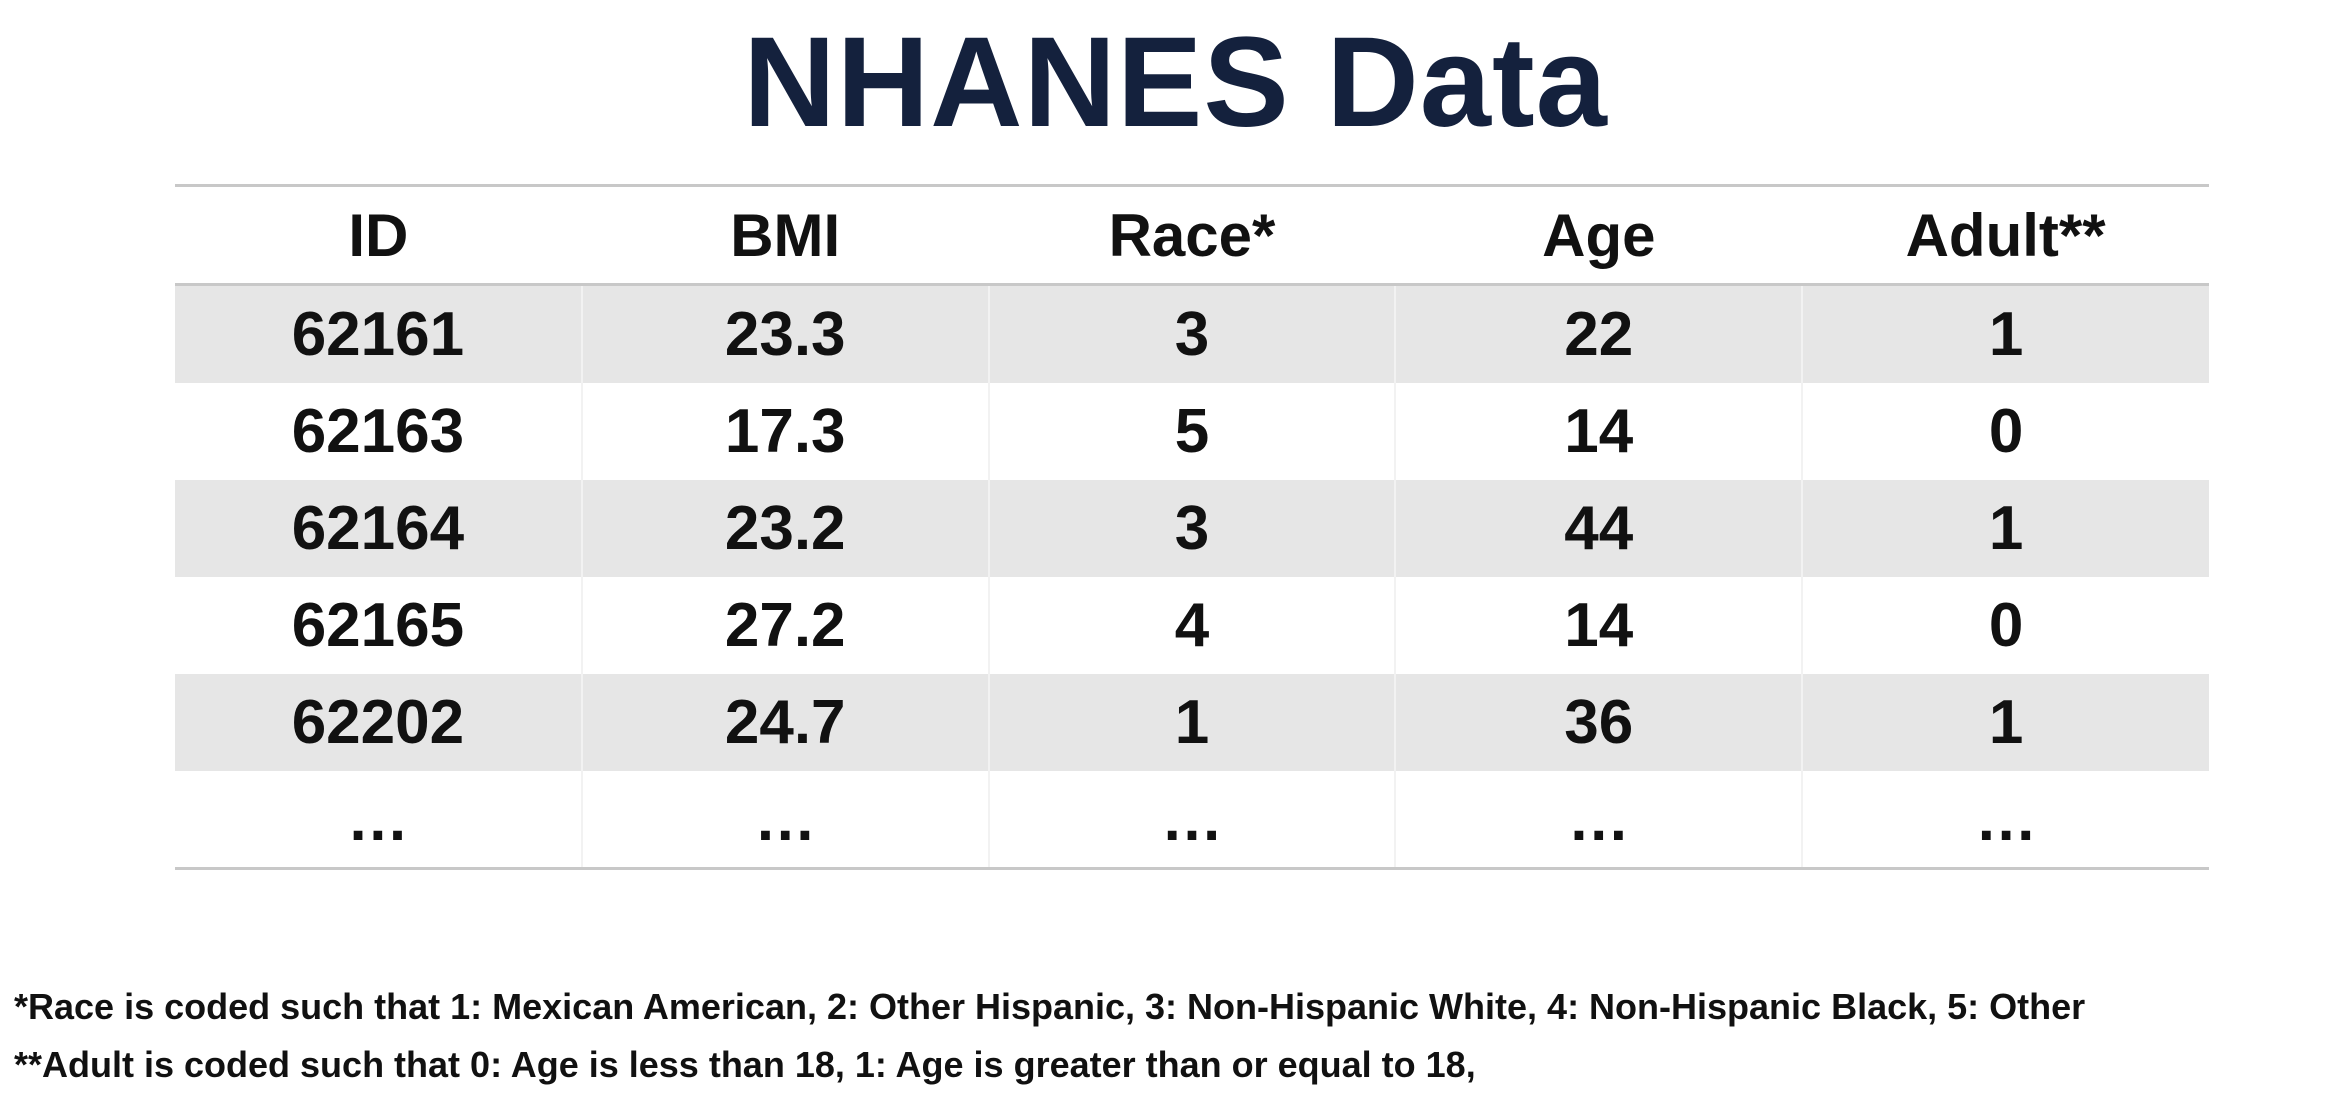 This screenshot has width=2351, height=1119. I want to click on table-row: 62202 24.7 1 36 1, so click(1192, 722).